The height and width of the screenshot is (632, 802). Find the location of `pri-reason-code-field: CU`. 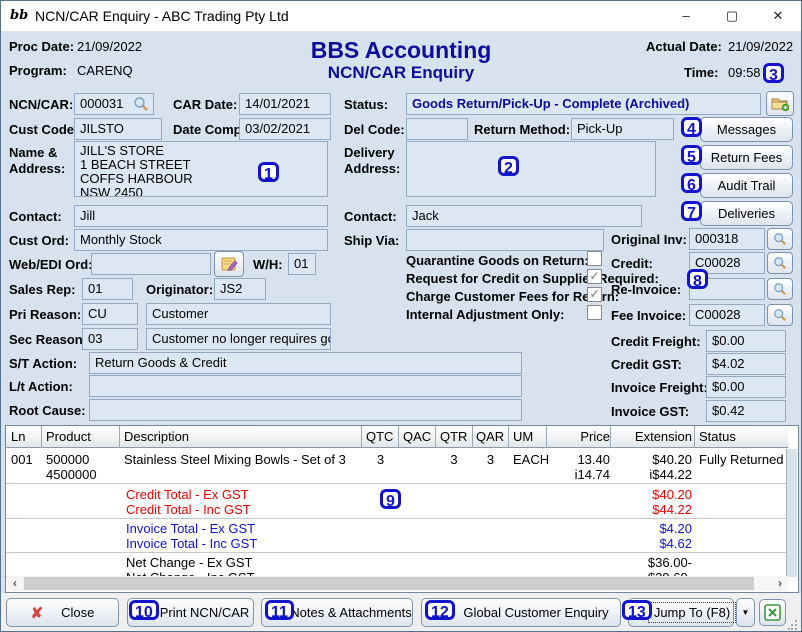

pri-reason-code-field: CU is located at coordinates (110, 314).